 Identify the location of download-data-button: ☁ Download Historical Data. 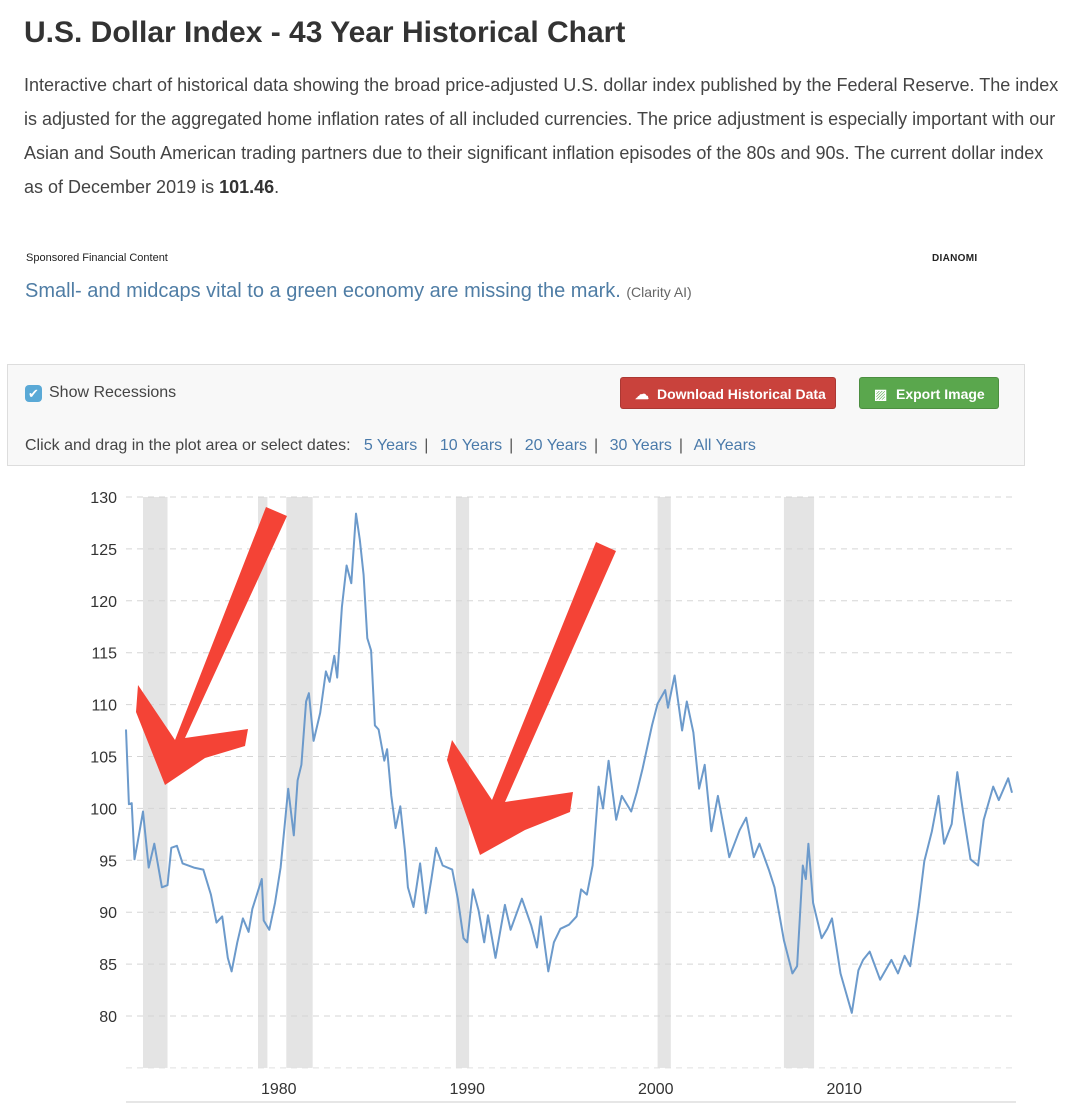
(728, 393).